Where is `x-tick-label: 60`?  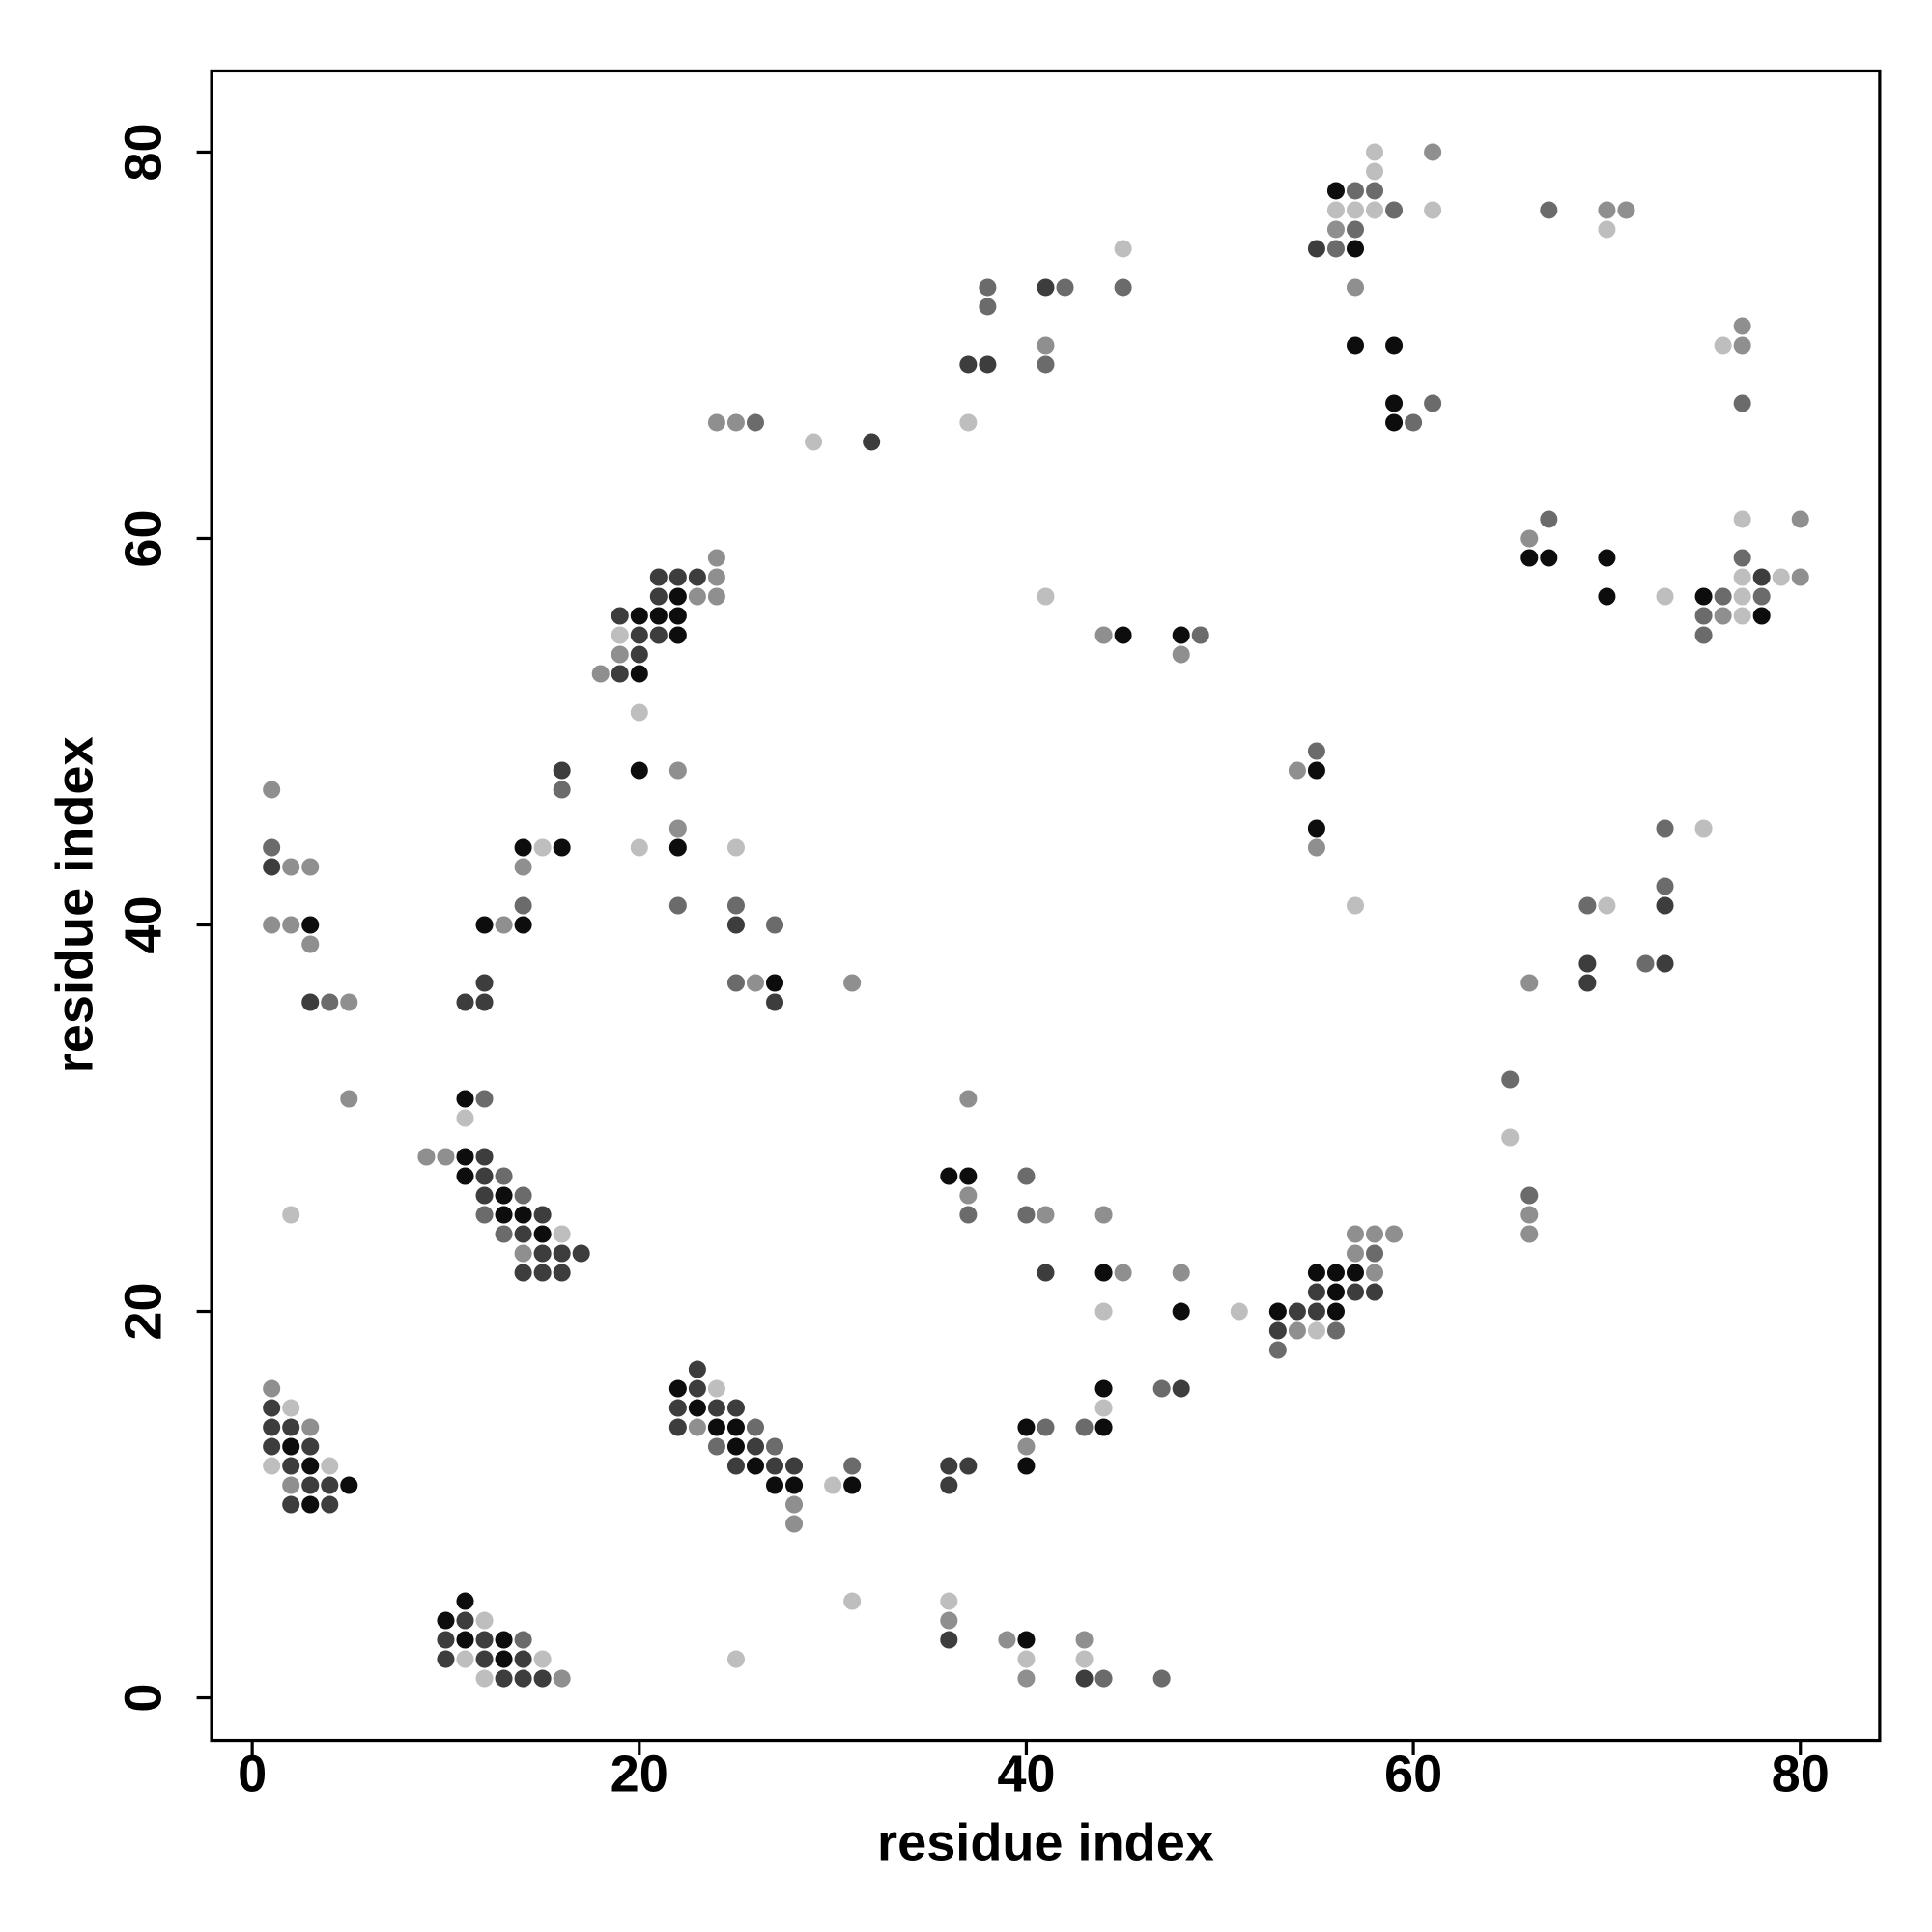 x-tick-label: 60 is located at coordinates (1413, 1775).